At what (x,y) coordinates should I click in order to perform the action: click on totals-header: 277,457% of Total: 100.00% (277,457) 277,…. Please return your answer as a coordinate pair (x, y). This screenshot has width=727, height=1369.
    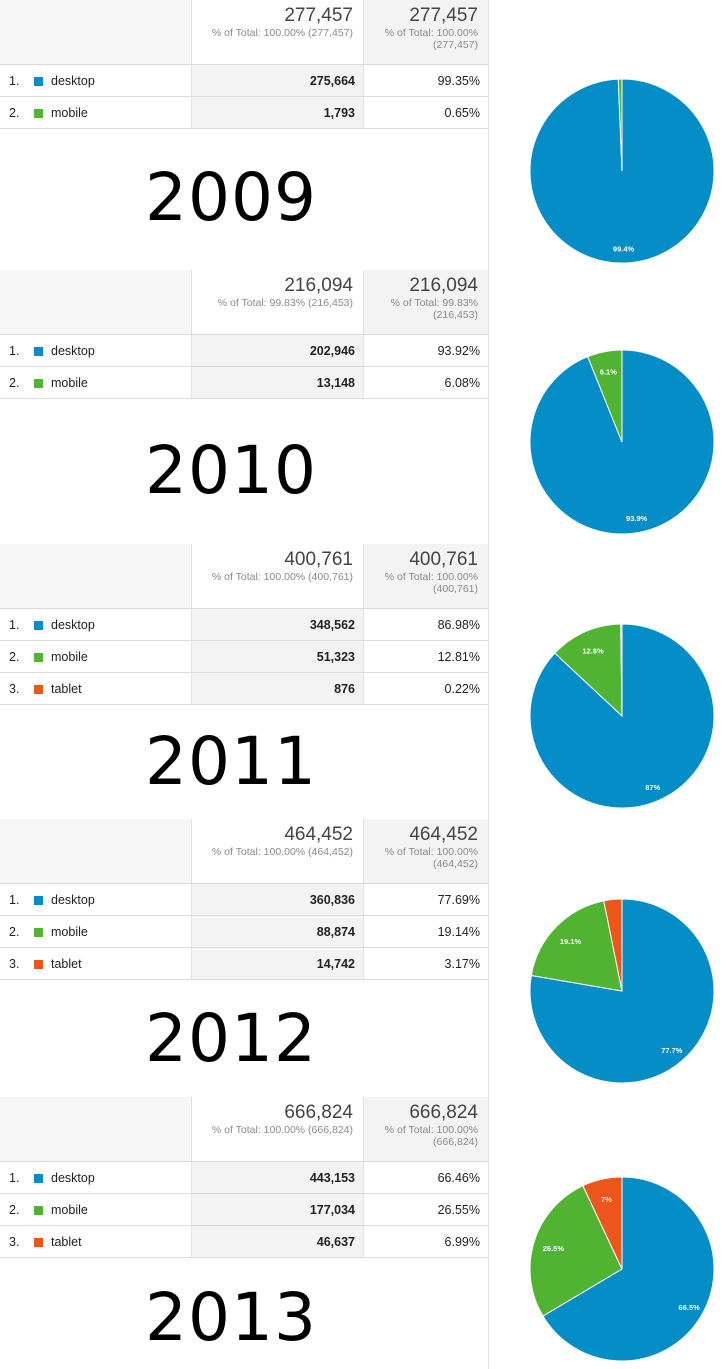
    Looking at the image, I should click on (244, 32).